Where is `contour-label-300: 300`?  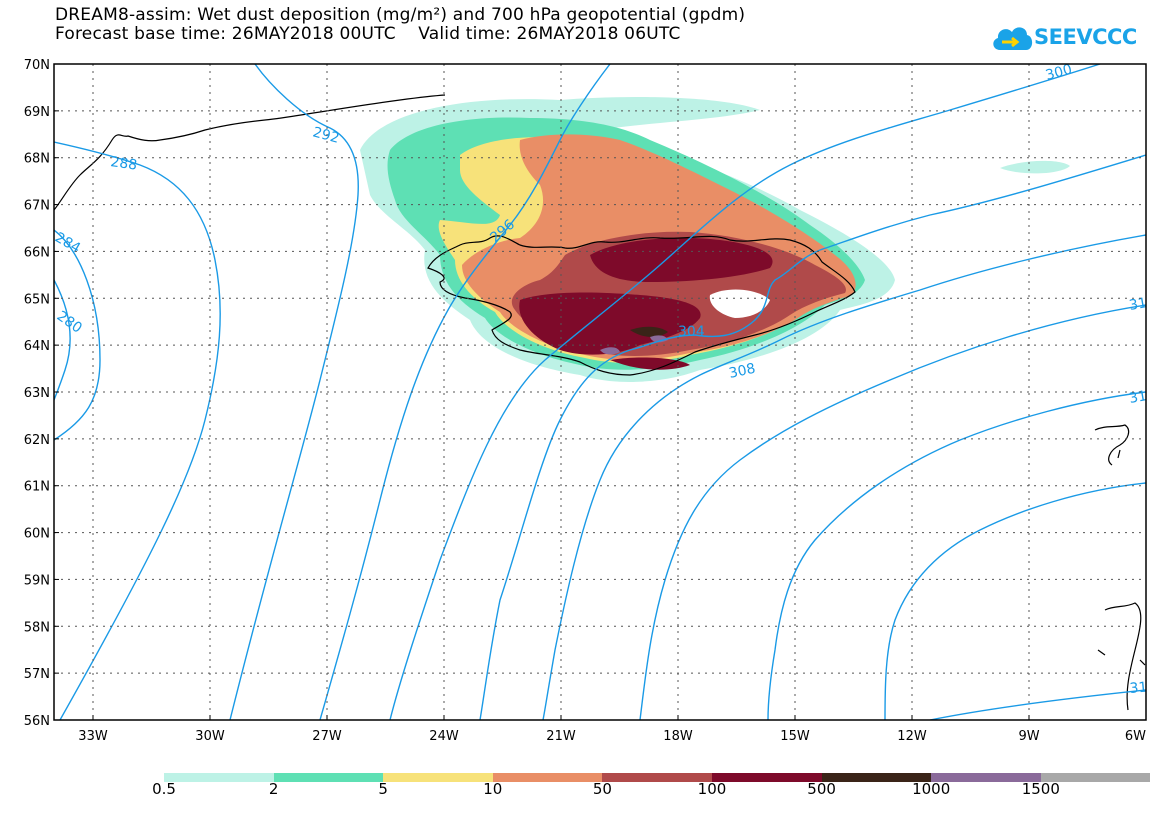 contour-label-300: 300 is located at coordinates (1059, 72).